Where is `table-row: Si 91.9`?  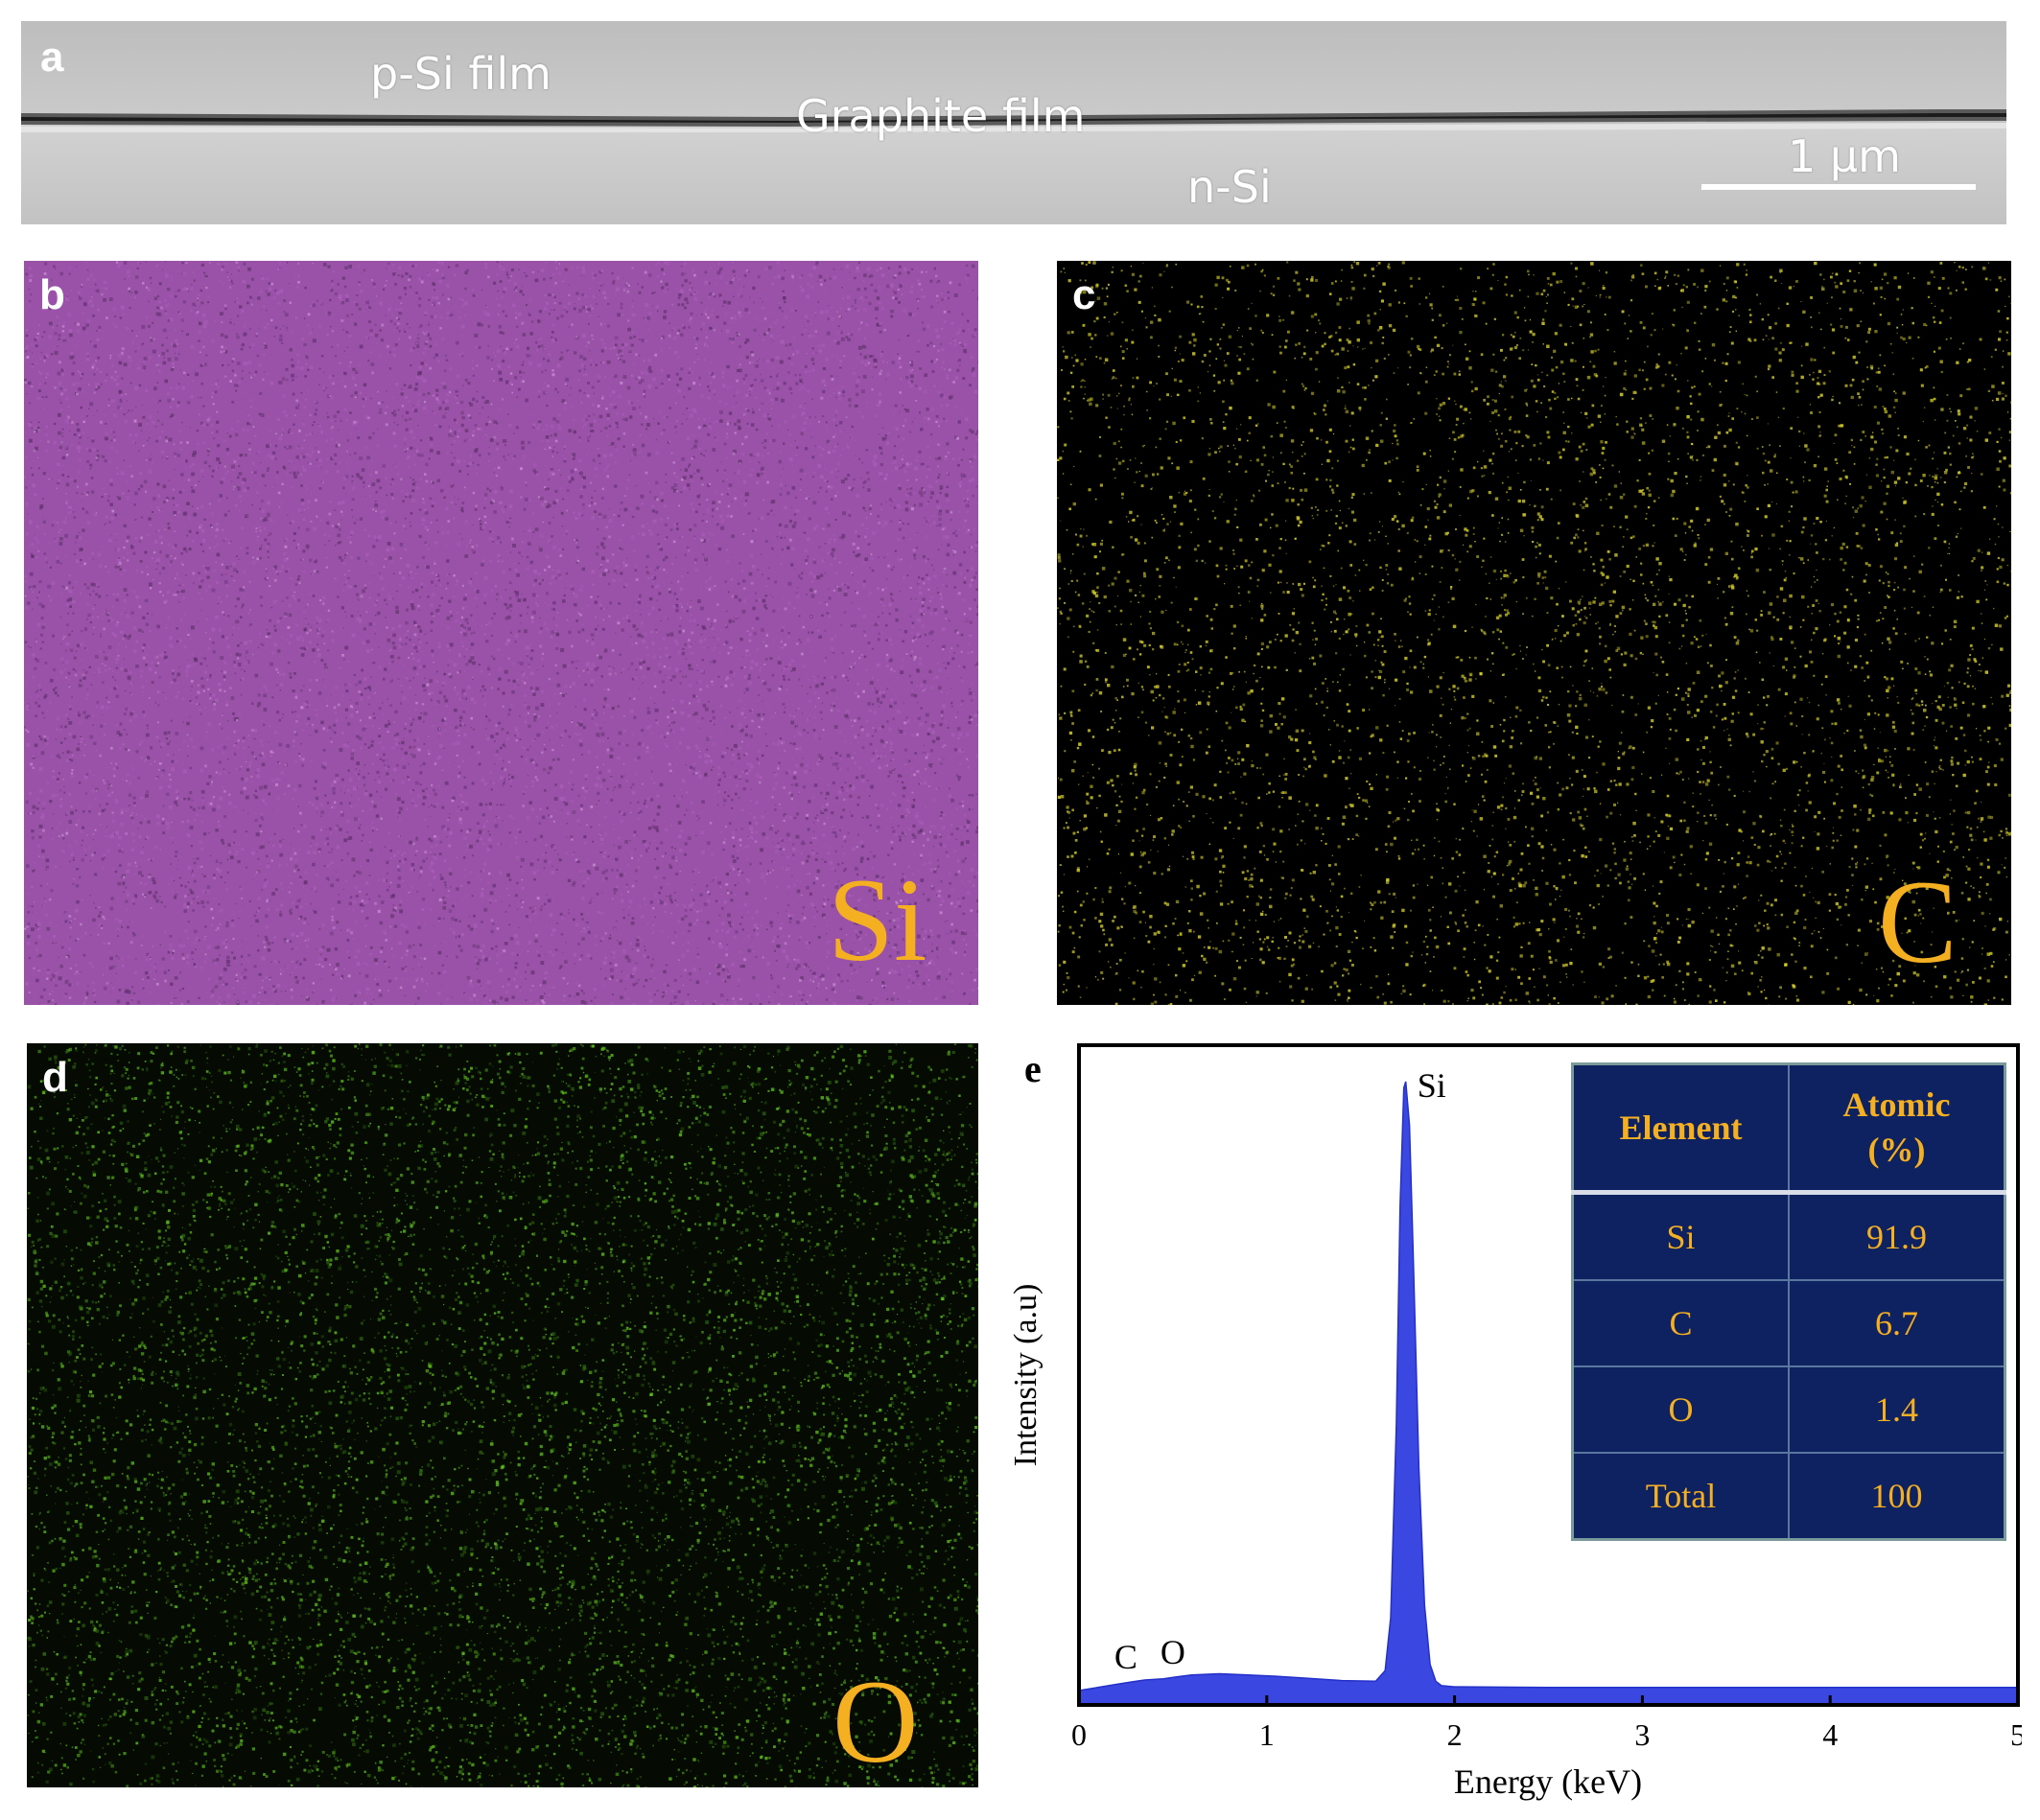 table-row: Si 91.9 is located at coordinates (1788, 1236).